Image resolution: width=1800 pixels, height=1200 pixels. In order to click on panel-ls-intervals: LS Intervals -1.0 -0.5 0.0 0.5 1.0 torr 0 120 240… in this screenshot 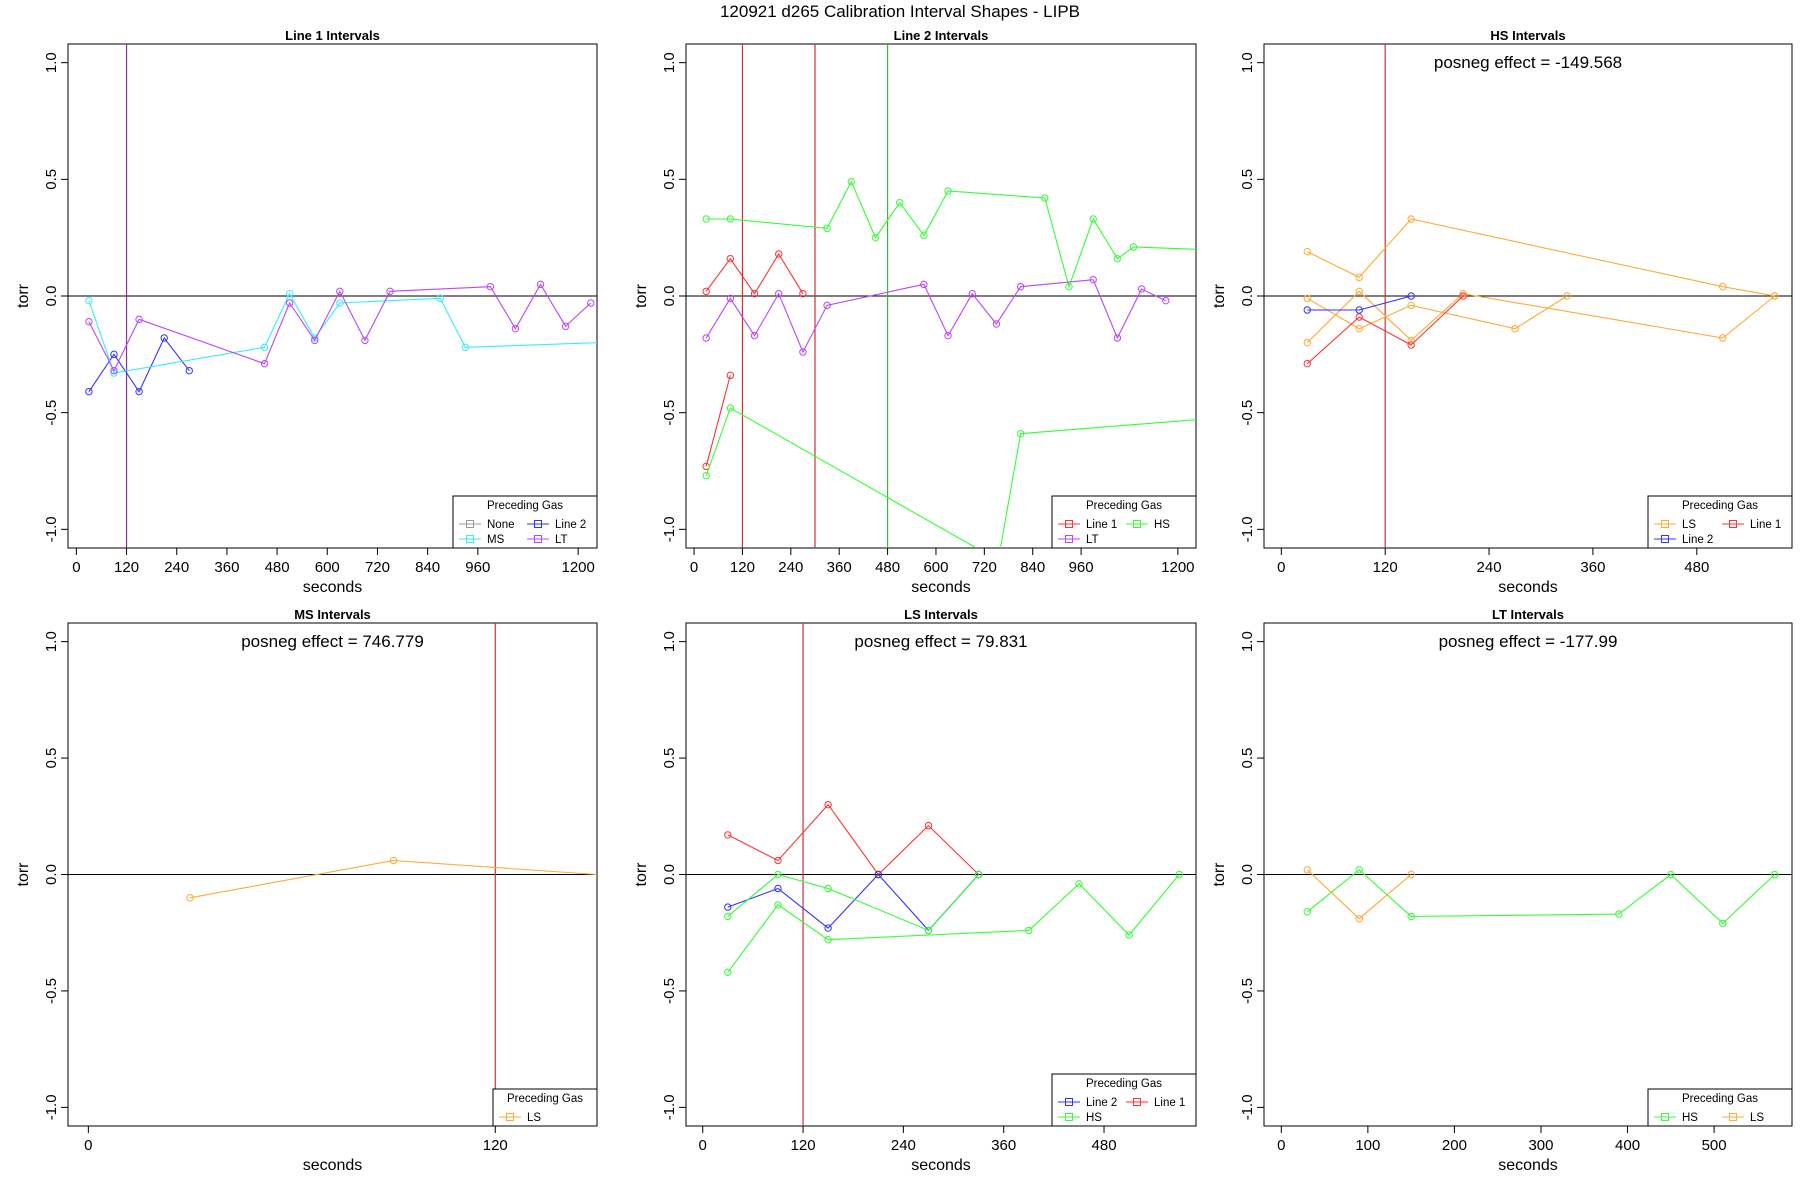, I will do `click(915, 890)`.